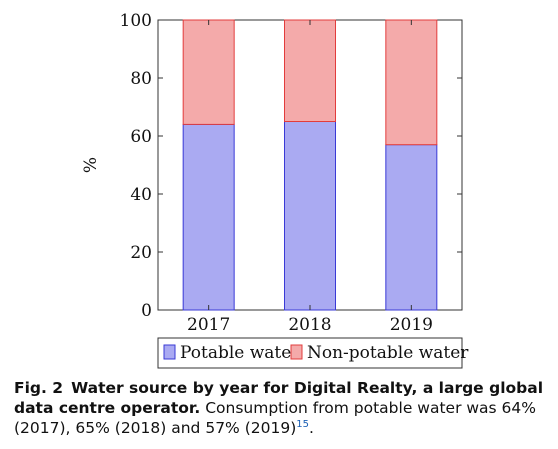 The image size is (558, 449). Describe the element at coordinates (141, 195) in the screenshot. I see `y-tick-label: 40` at that location.